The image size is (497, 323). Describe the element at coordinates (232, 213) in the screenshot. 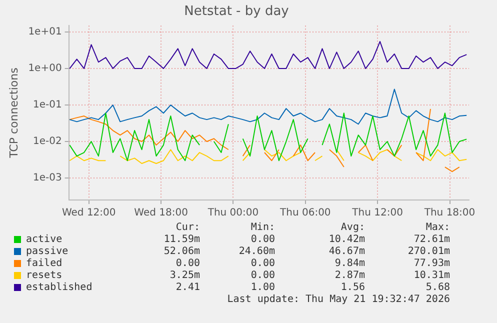

I see `x-tick-label: Thu 00:00` at that location.